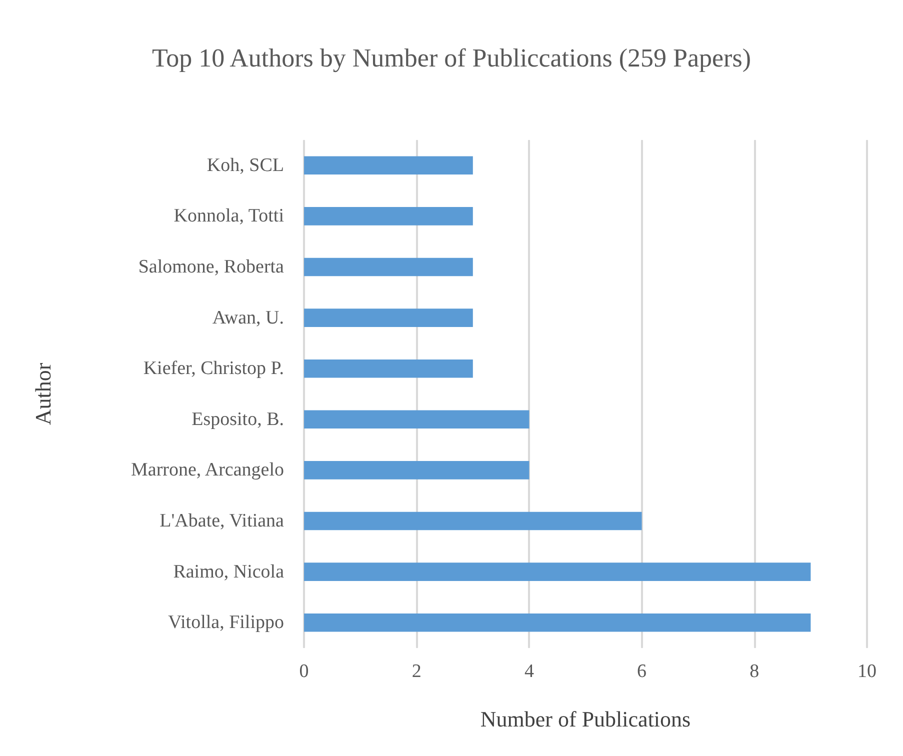 This screenshot has width=903, height=756. I want to click on y-tick-label: Marrone, Arcangelo, so click(207, 470).